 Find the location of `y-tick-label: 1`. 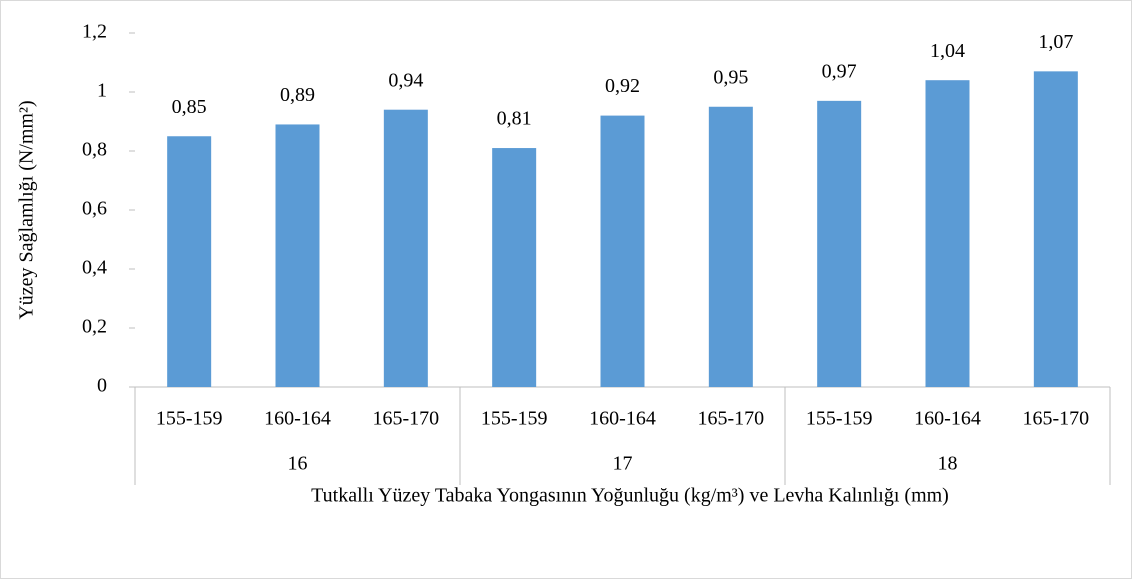

y-tick-label: 1 is located at coordinates (102, 91).